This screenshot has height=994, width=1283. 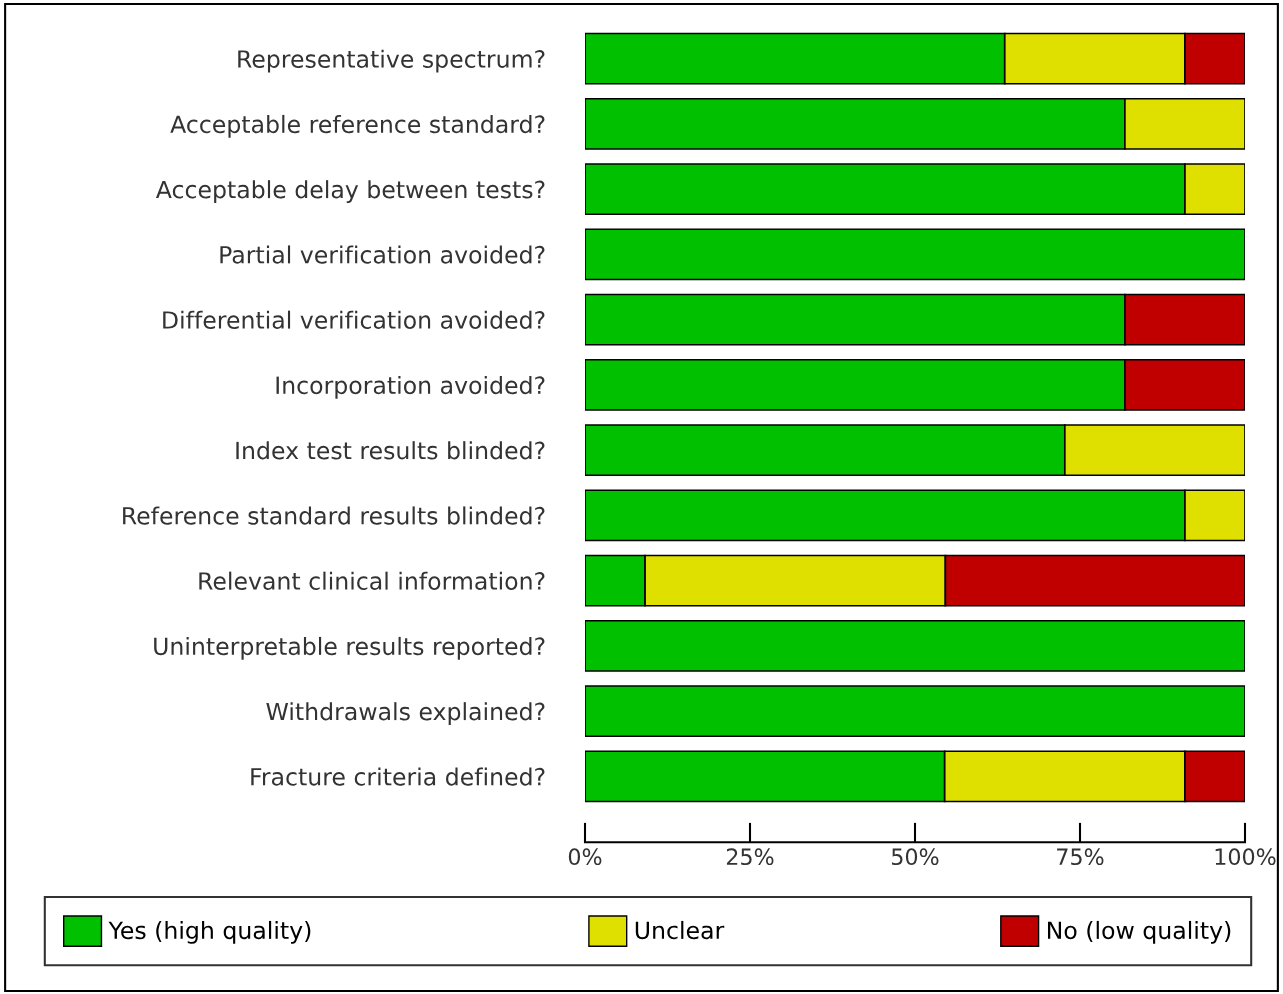 What do you see at coordinates (410, 387) in the screenshot?
I see `y-tick-label: Incorporation avoided?` at bounding box center [410, 387].